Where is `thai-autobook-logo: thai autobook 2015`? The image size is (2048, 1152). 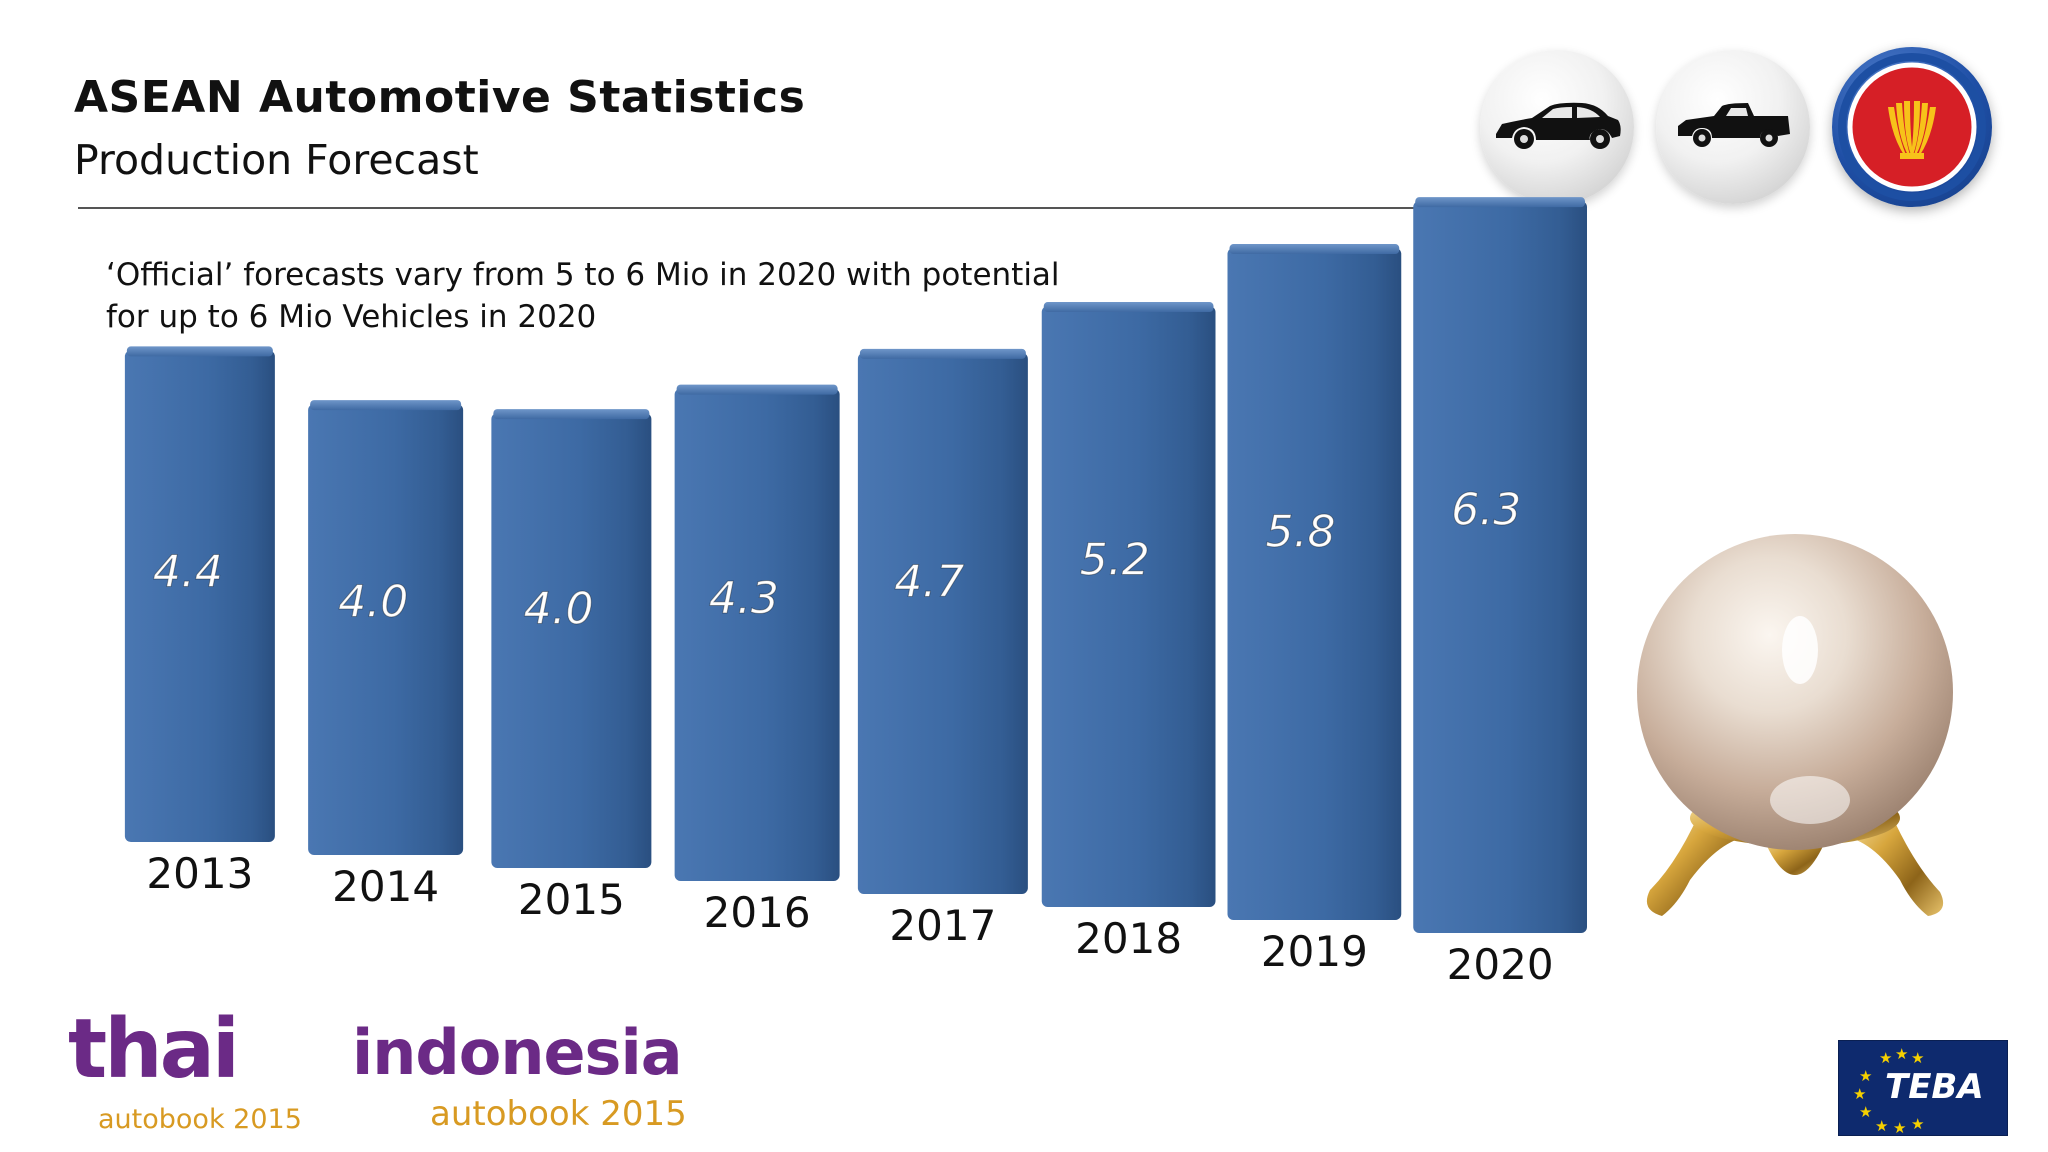 thai-autobook-logo: thai autobook 2015 is located at coordinates (198, 1071).